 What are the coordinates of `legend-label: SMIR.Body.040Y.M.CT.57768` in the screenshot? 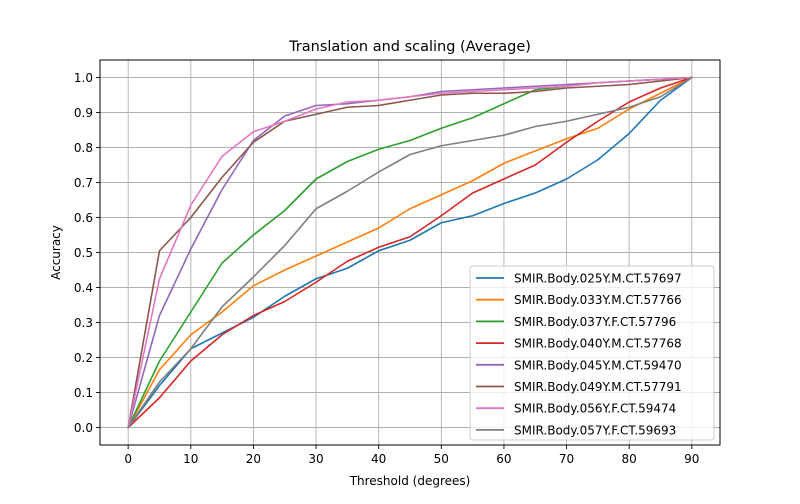 It's located at (598, 344).